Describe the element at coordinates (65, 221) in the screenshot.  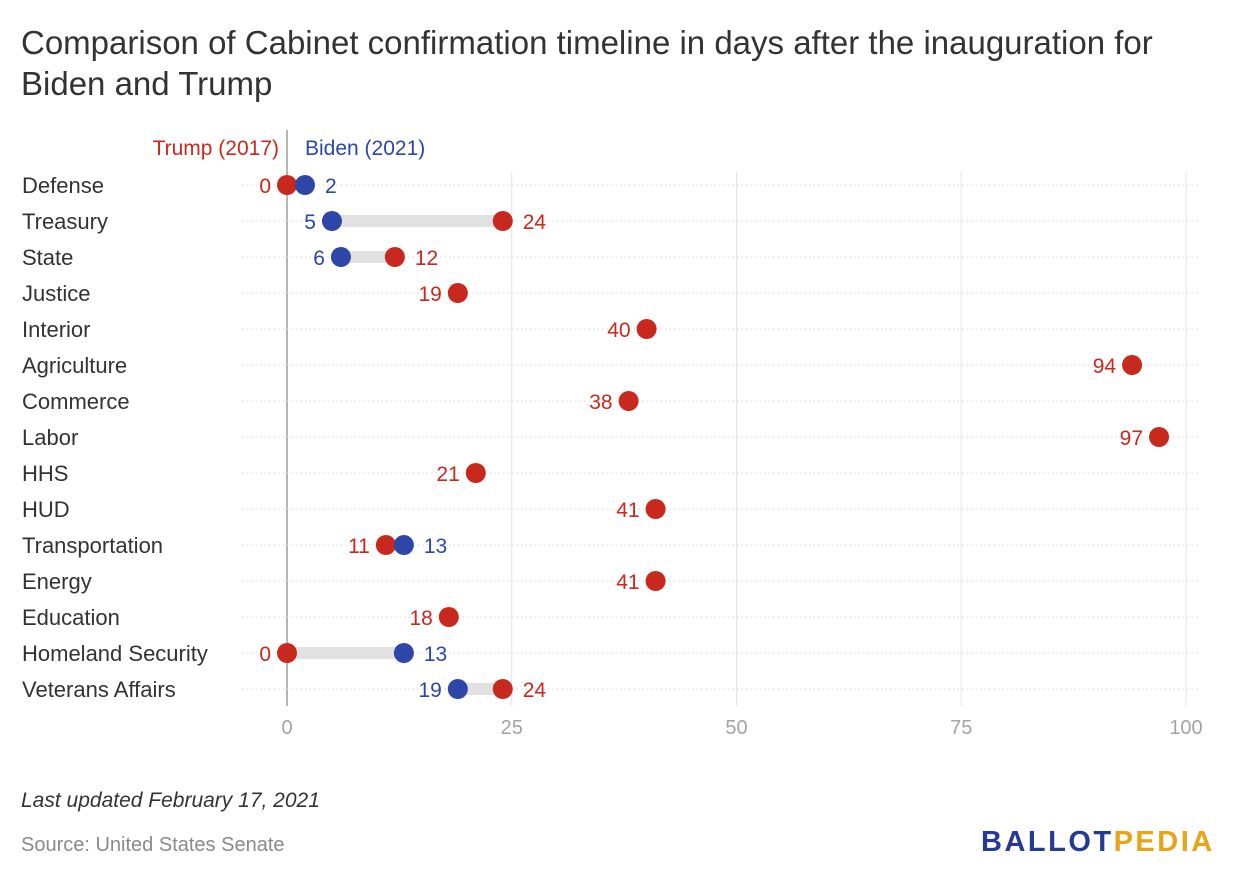
I see `category-label: Treasury` at that location.